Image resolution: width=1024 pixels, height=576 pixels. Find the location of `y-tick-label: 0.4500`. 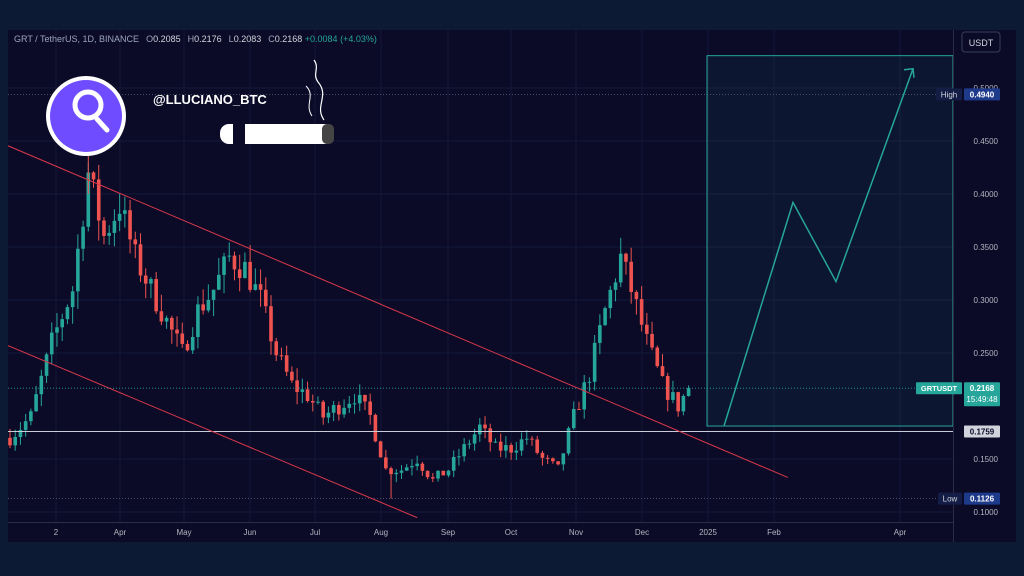

y-tick-label: 0.4500 is located at coordinates (986, 141).